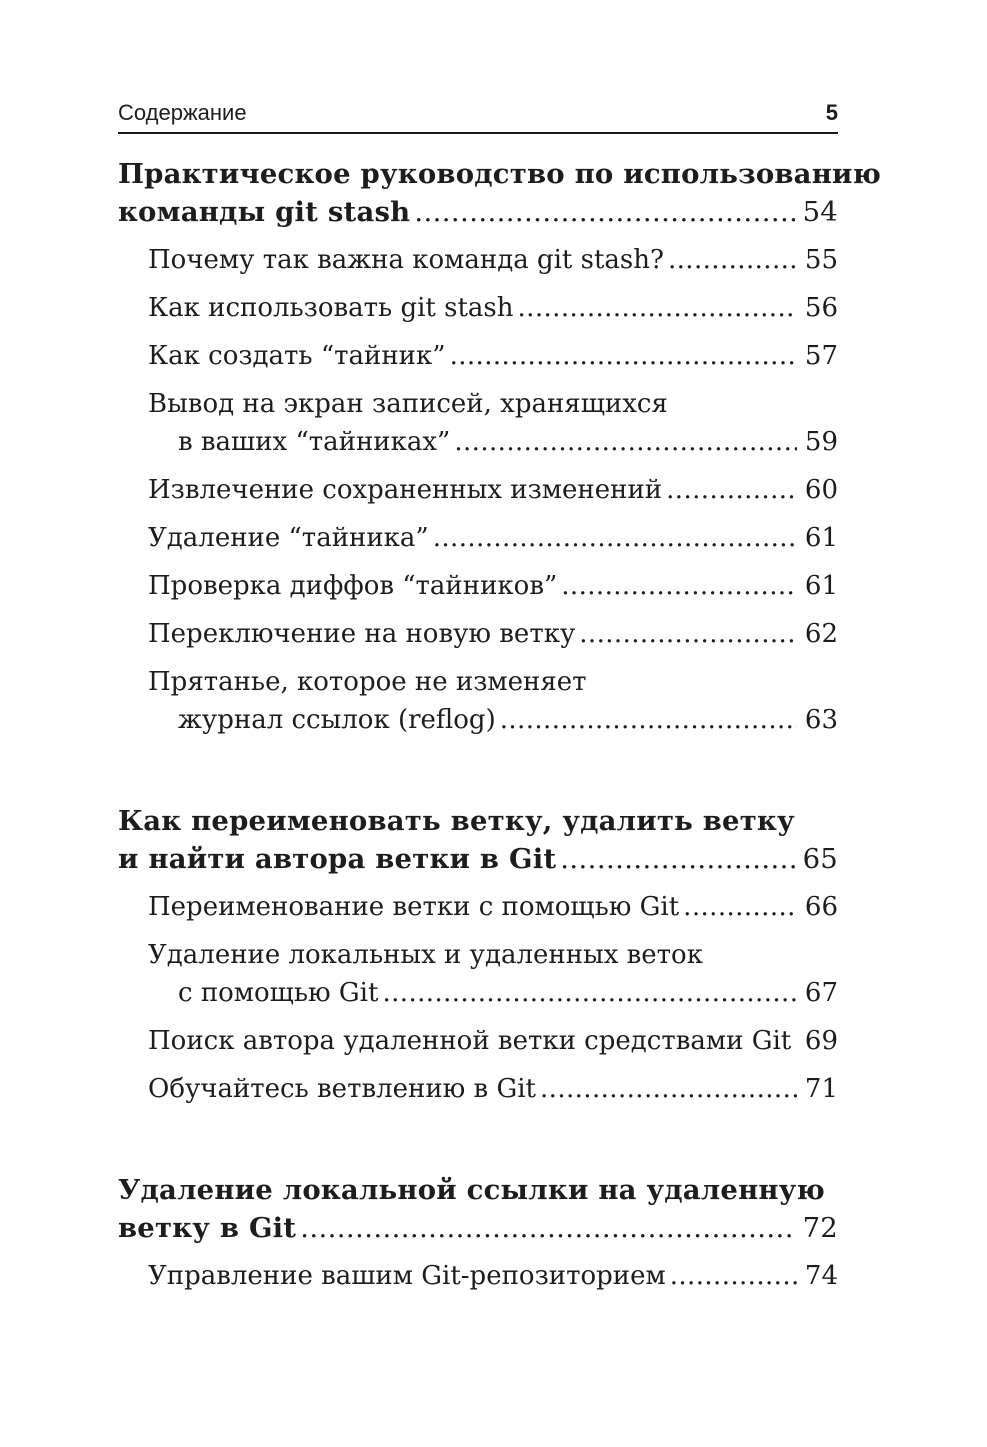 The image size is (987, 1447). I want to click on running-header-title: Содержание, so click(182, 112).